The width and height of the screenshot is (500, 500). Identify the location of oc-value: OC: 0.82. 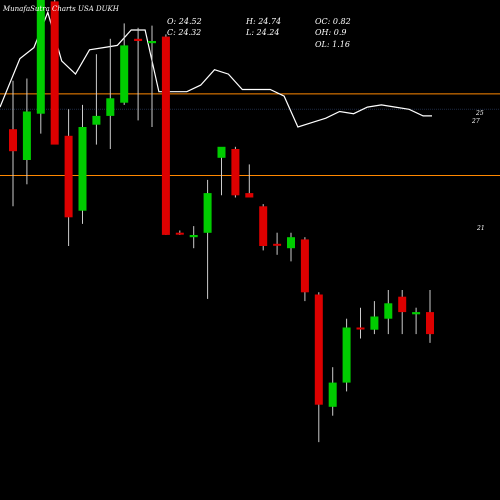
(333, 21).